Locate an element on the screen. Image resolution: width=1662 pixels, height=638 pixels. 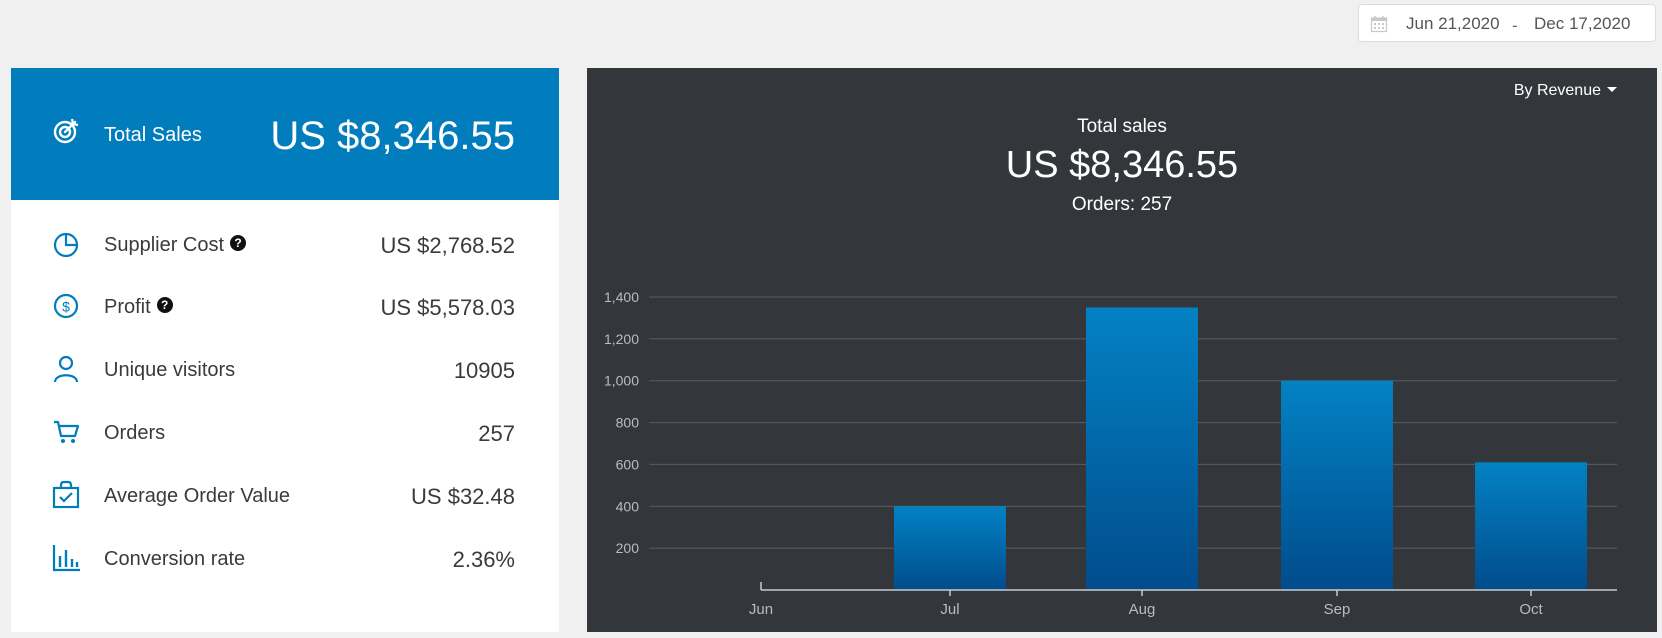
metric-label: Conversion rate is located at coordinates (175, 559).